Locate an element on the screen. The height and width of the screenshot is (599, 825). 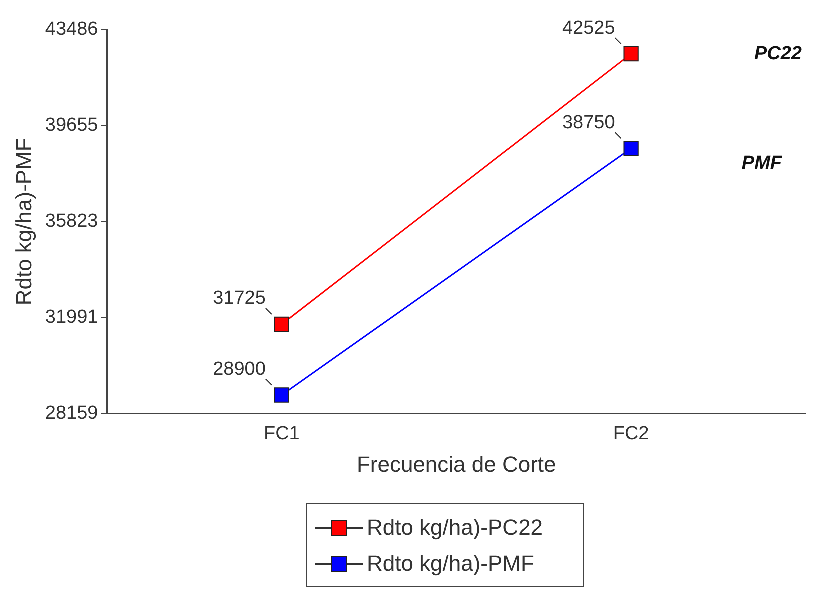
data-label: 31725 is located at coordinates (239, 299).